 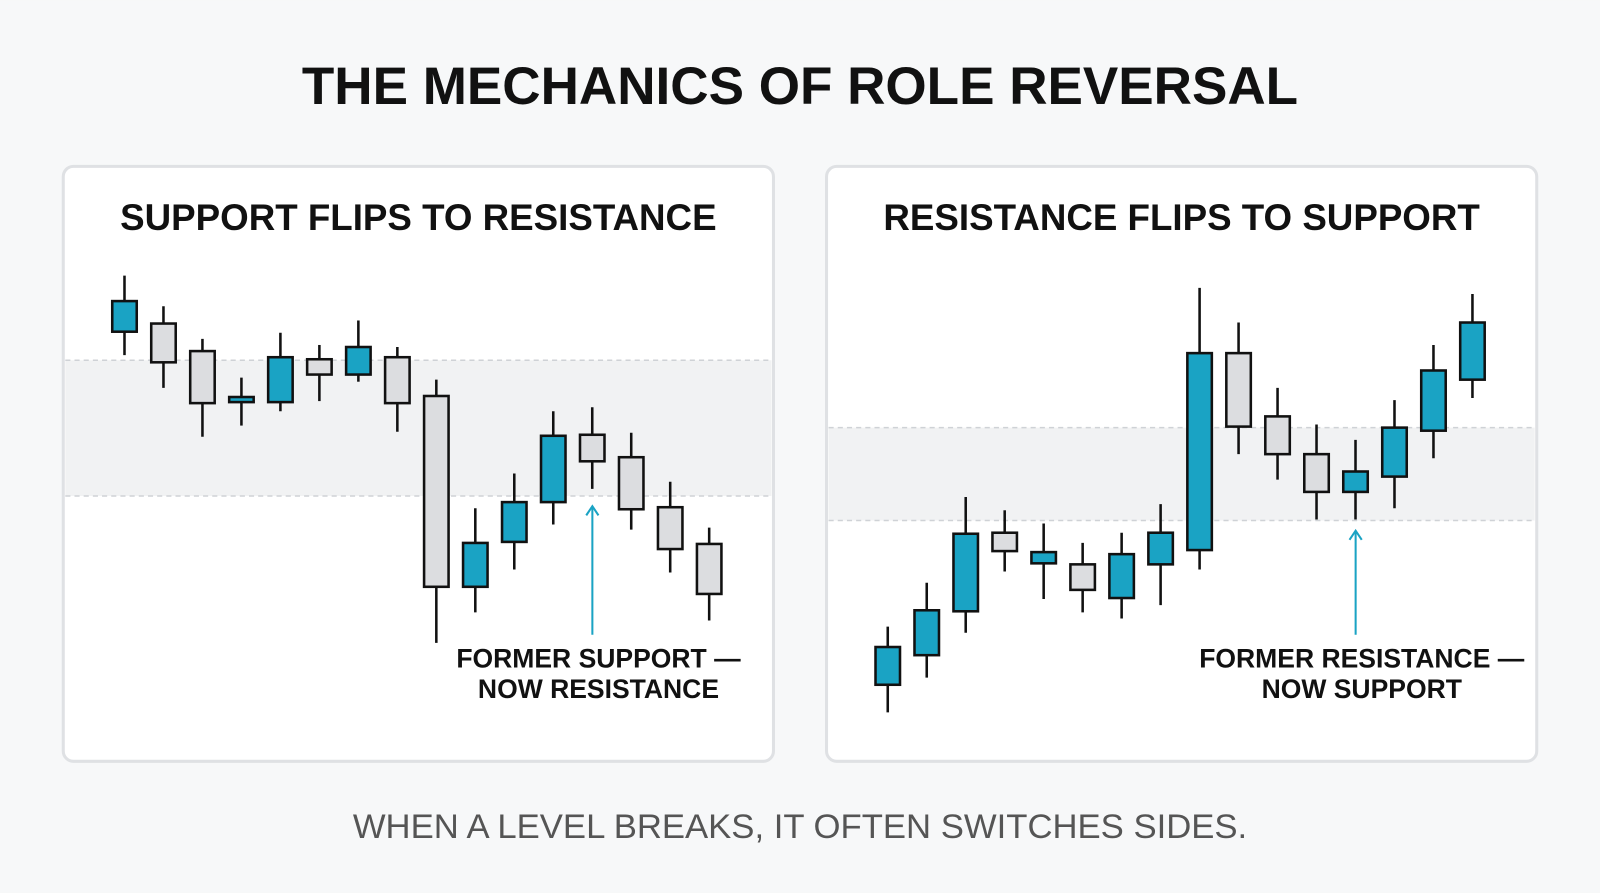 I want to click on annotation: NOW SUPPORT, so click(x=1362, y=689).